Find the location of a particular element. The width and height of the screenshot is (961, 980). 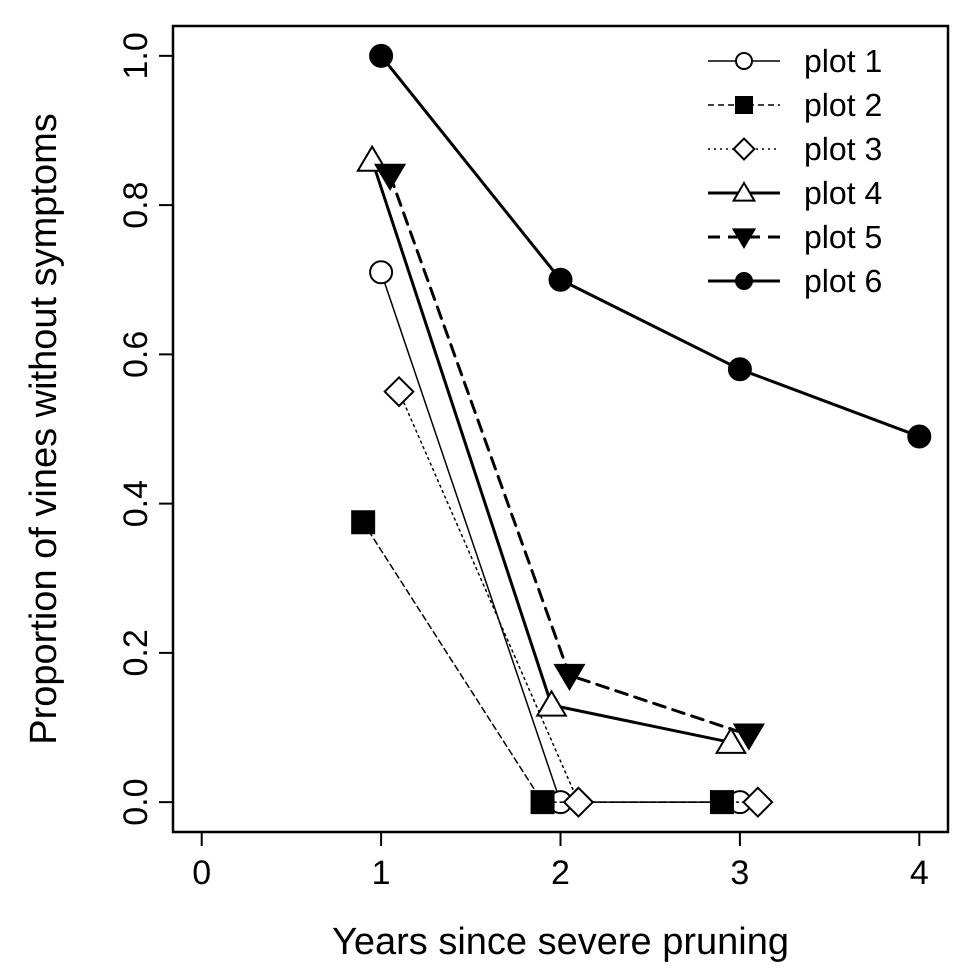

y-axis-title: Proportion of vines without symptoms is located at coordinates (44, 429).